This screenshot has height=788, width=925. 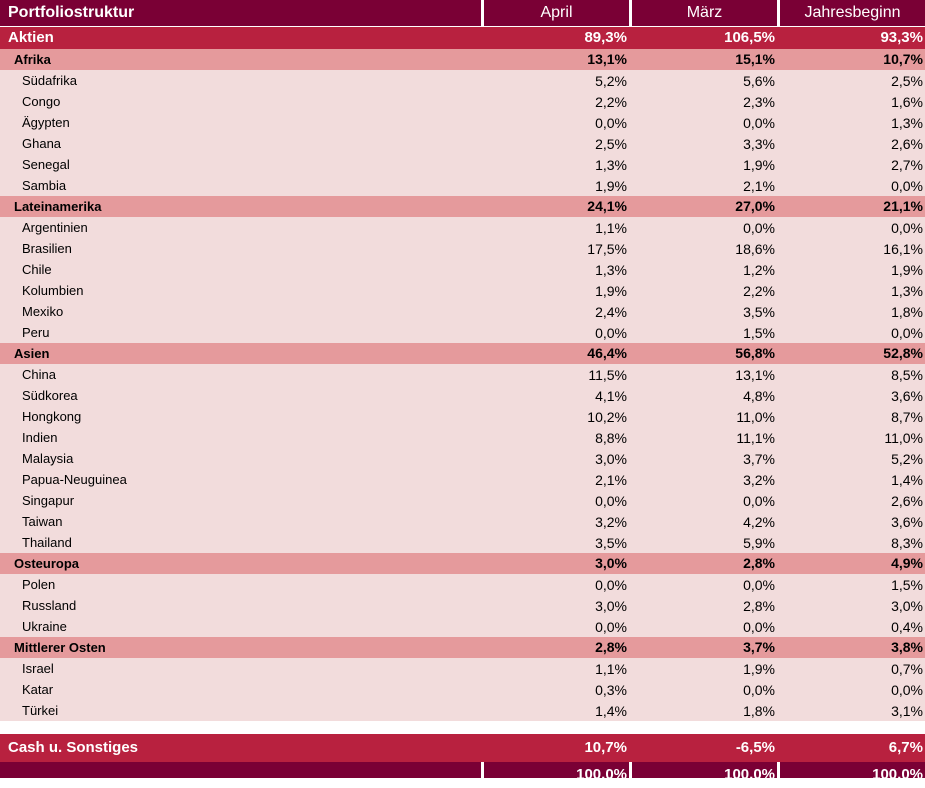 I want to click on row-label: Ghana, so click(x=42, y=143).